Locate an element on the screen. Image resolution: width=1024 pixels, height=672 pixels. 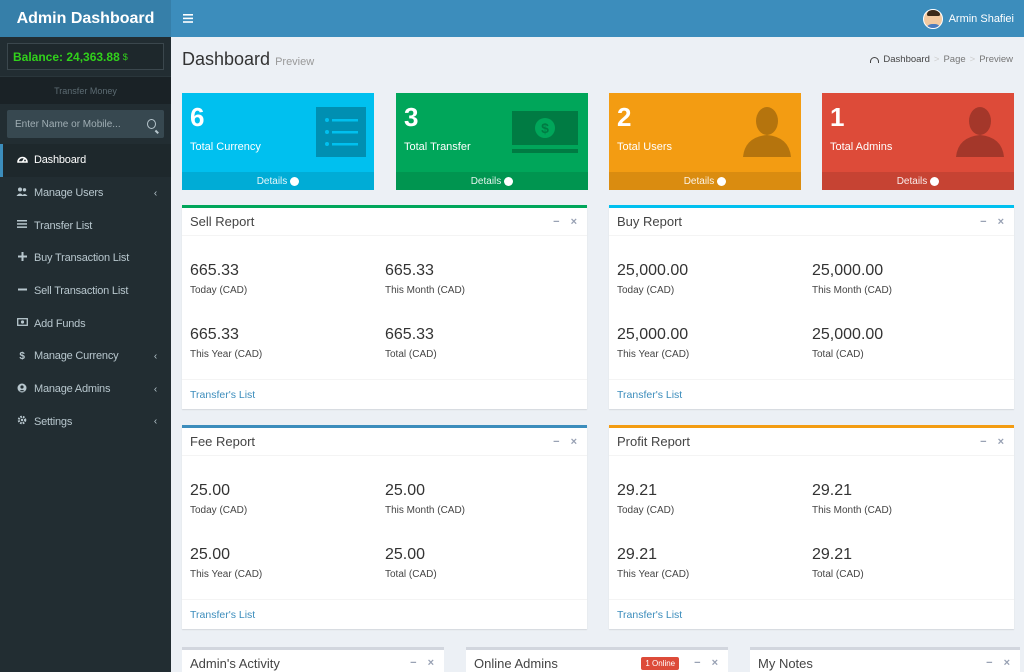
sidebar-item-manage-currency: $ Manage Currency ‹ is located at coordinates (85, 356).